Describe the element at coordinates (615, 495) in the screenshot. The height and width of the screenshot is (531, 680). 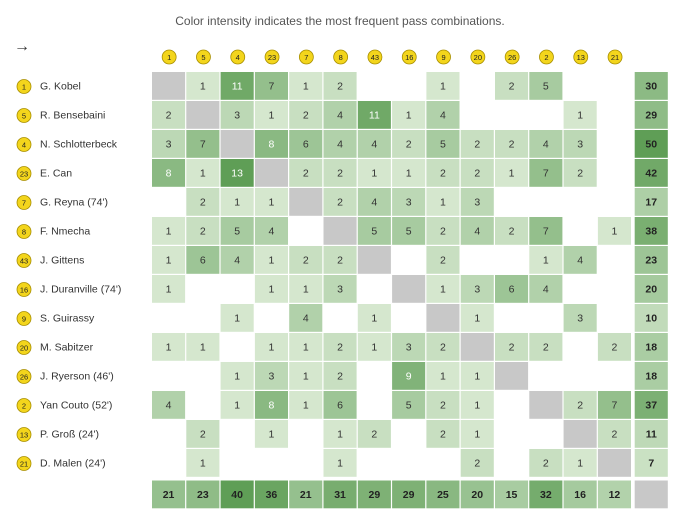
I see `column-total: 12` at that location.